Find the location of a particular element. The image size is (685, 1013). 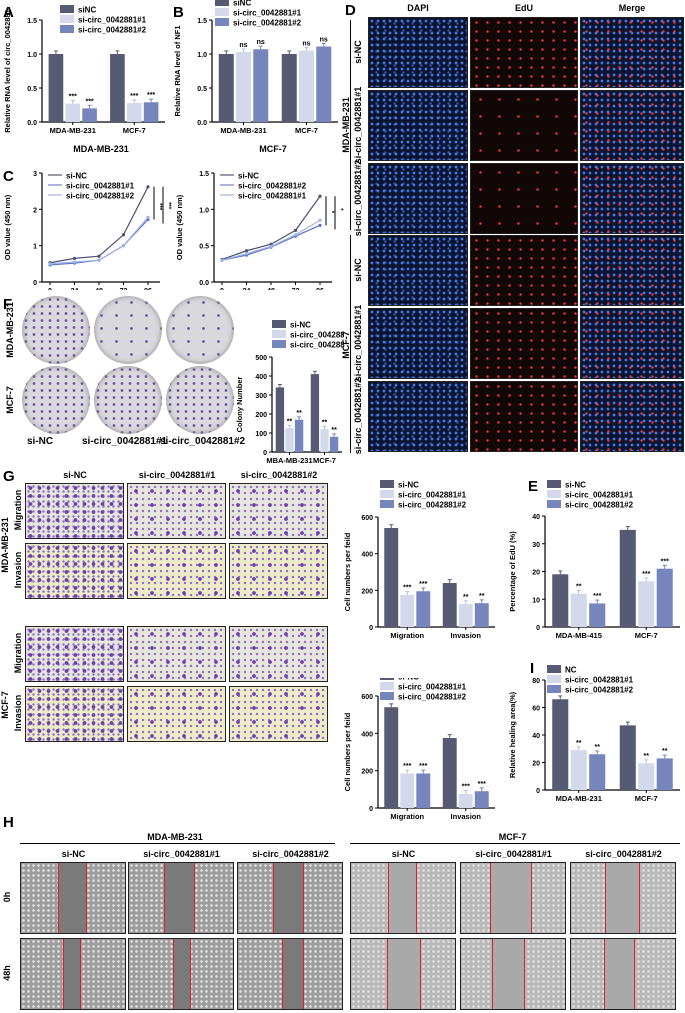

y-tick-label: 400 is located at coordinates (367, 555).